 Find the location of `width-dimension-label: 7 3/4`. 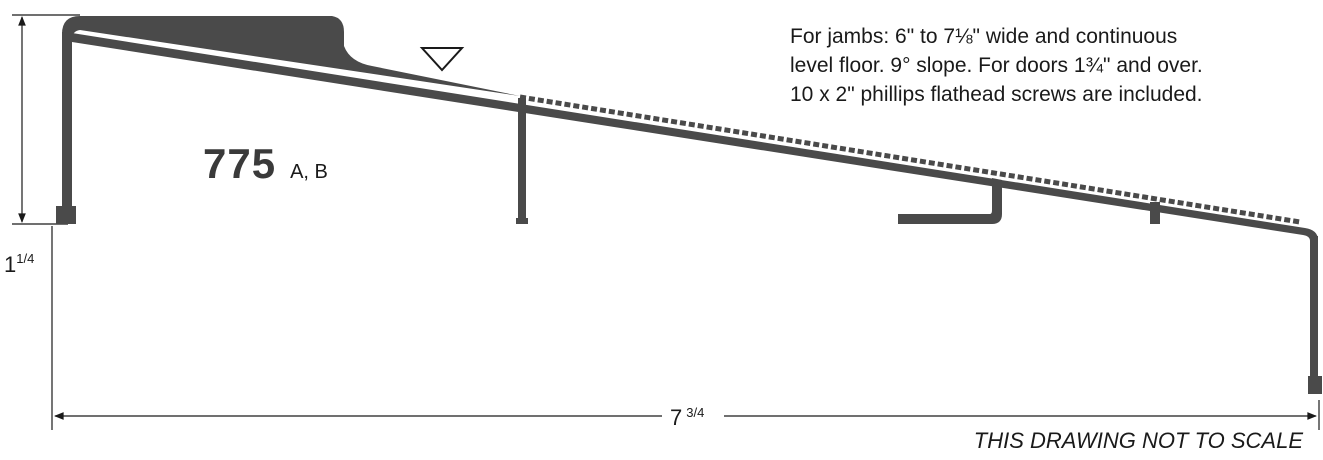

width-dimension-label: 7 3/4 is located at coordinates (687, 417).